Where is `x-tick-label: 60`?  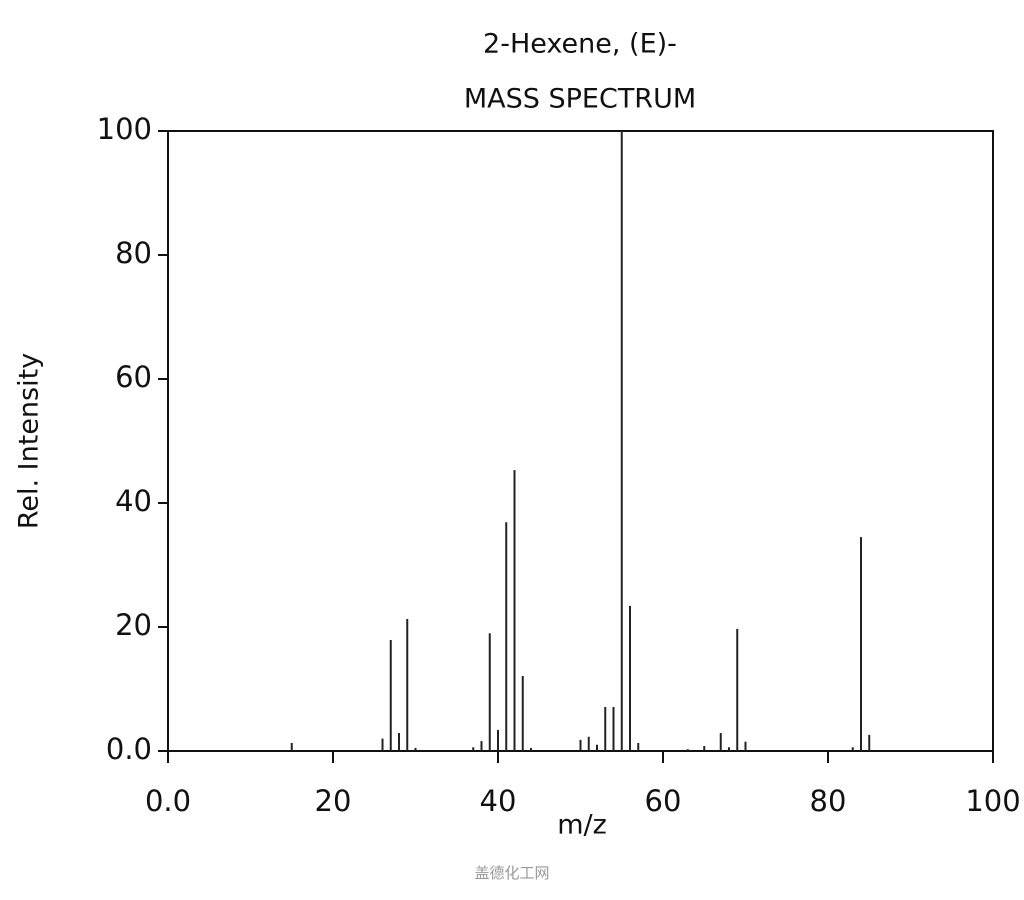
x-tick-label: 60 is located at coordinates (663, 801).